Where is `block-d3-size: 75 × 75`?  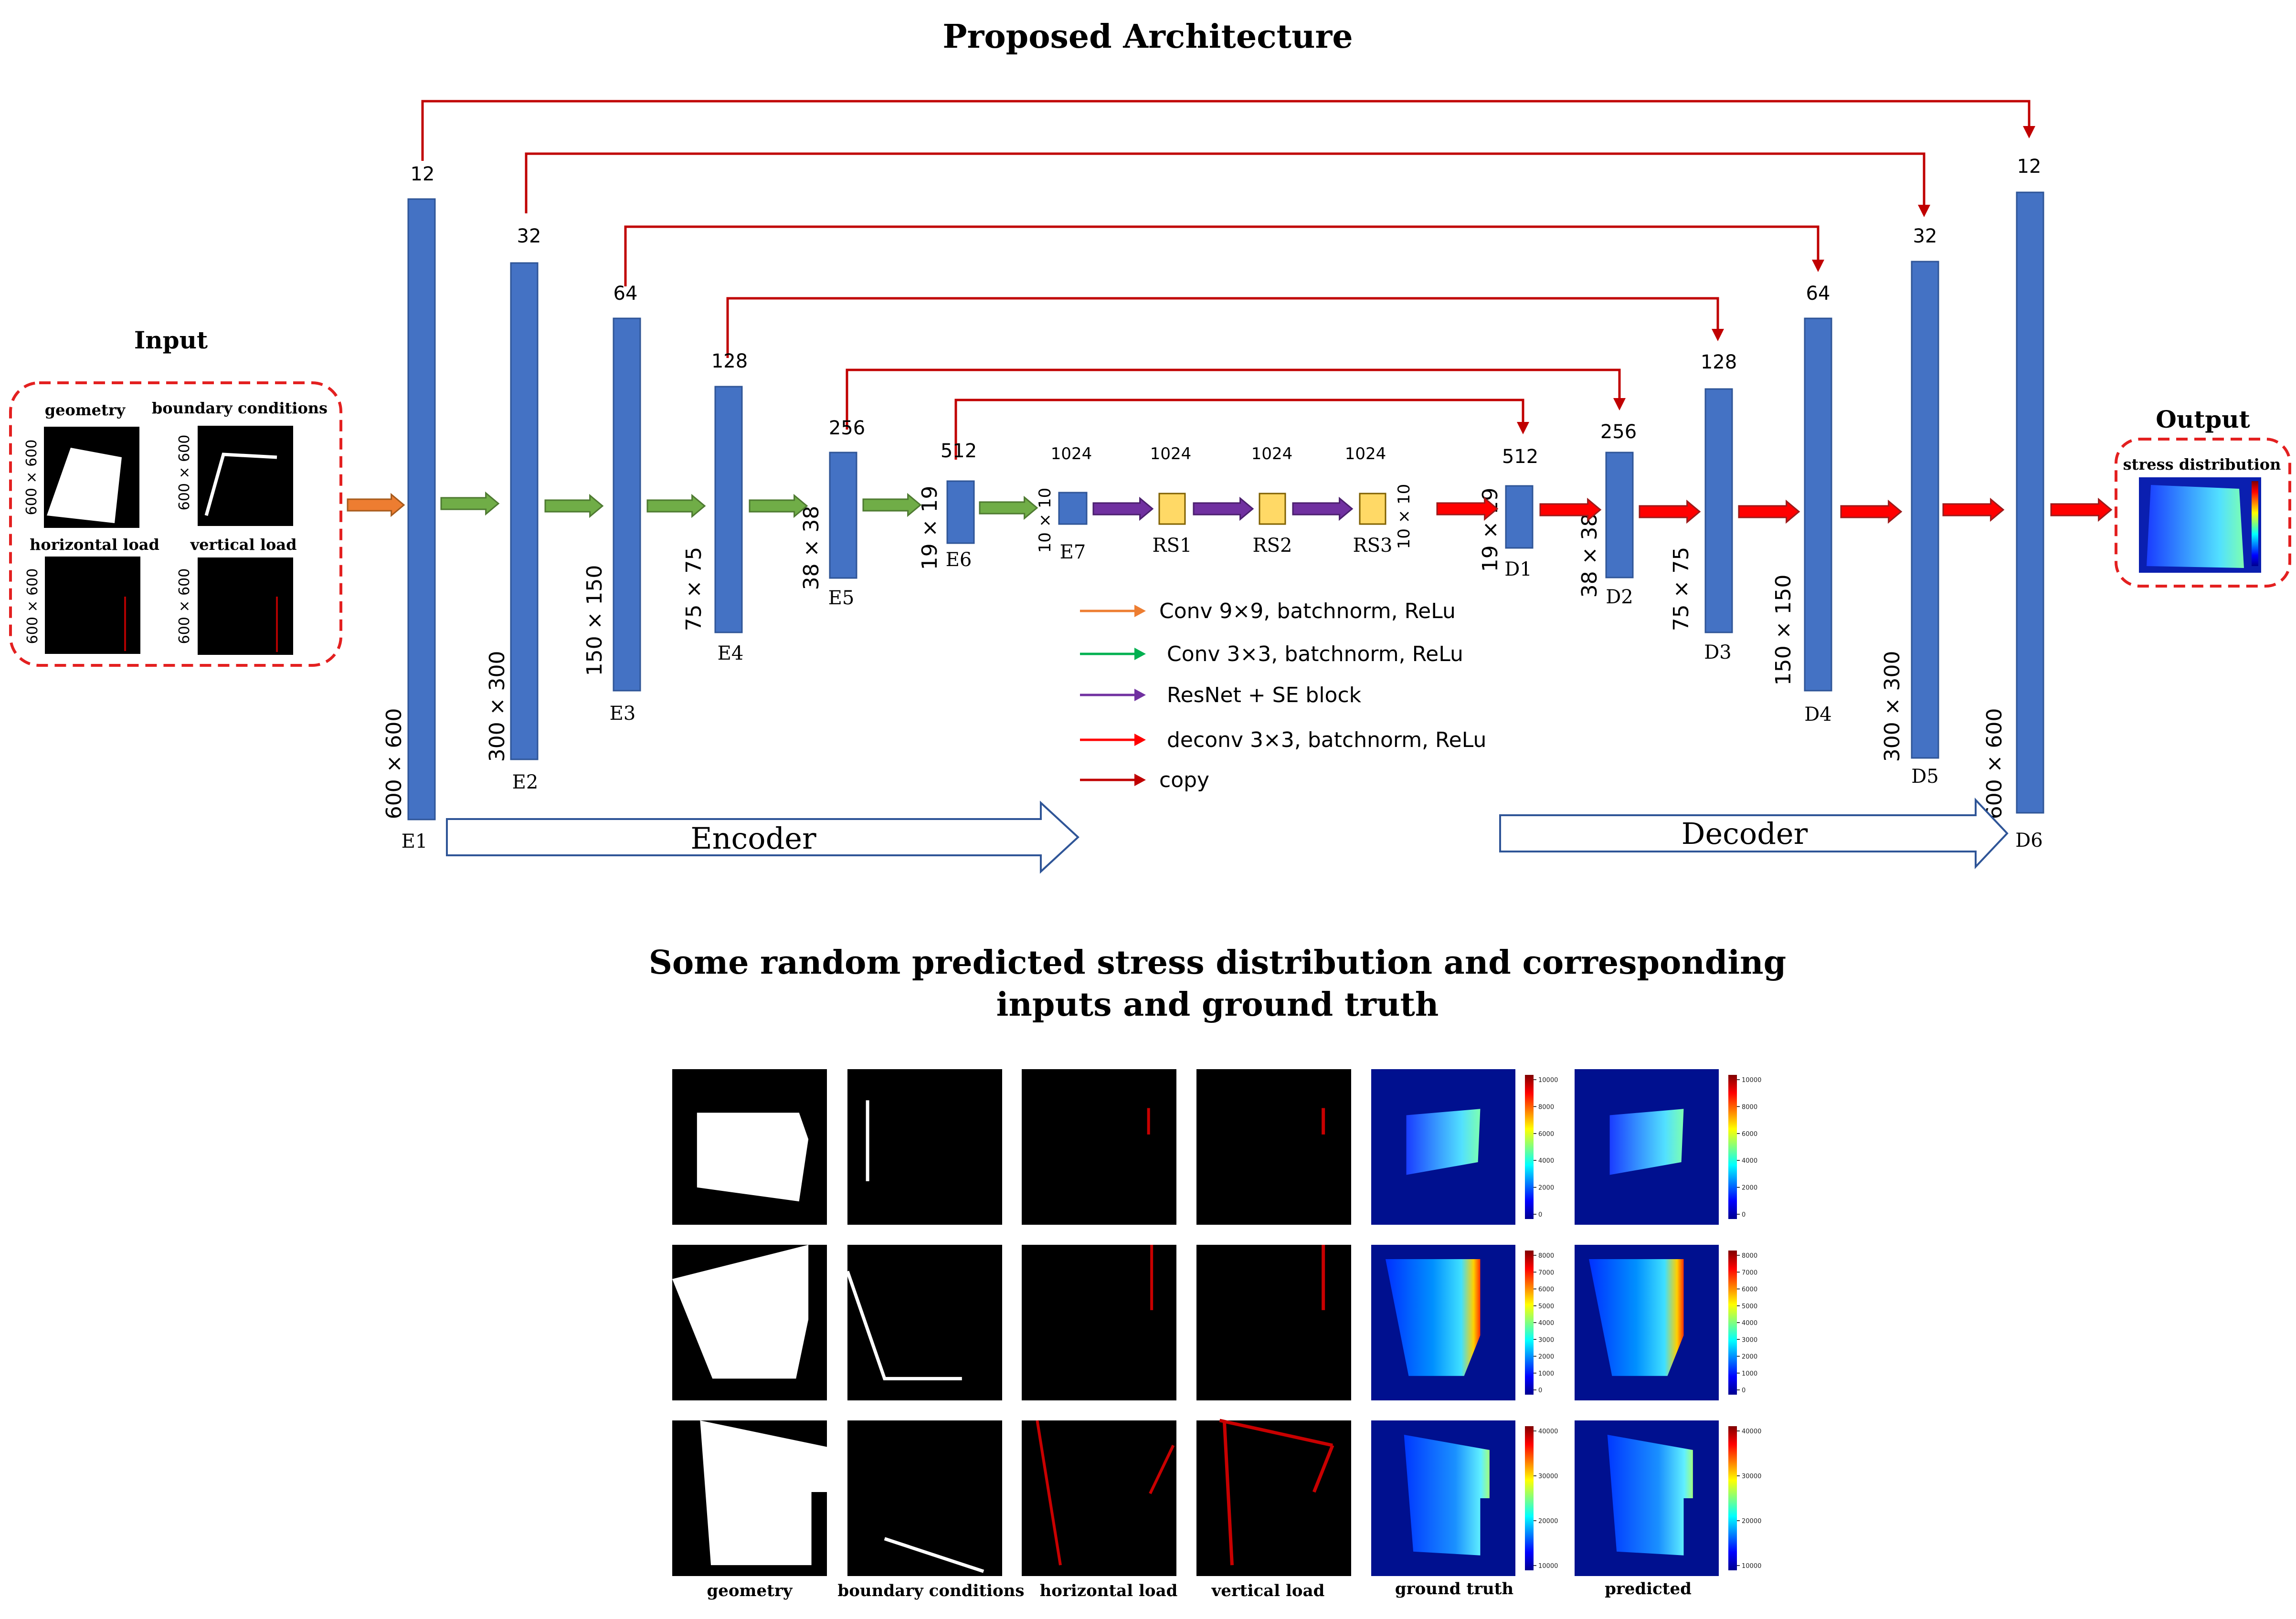 block-d3-size: 75 × 75 is located at coordinates (1681, 589).